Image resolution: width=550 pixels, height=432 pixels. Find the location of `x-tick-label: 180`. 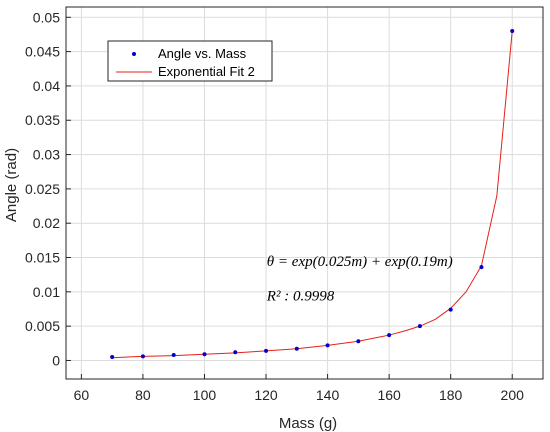

x-tick-label: 180 is located at coordinates (451, 395).